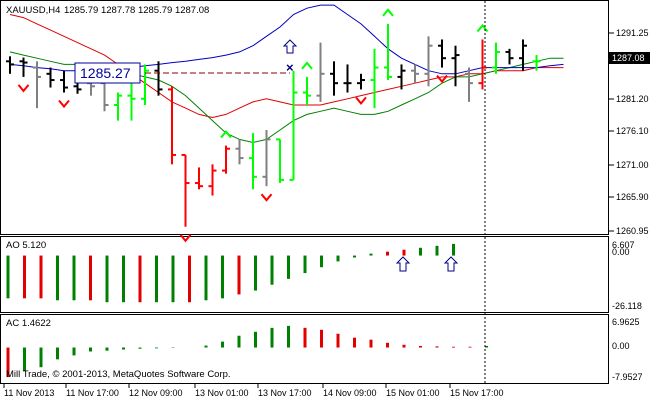  I want to click on y-tick-label: 1271.00, so click(632, 165).